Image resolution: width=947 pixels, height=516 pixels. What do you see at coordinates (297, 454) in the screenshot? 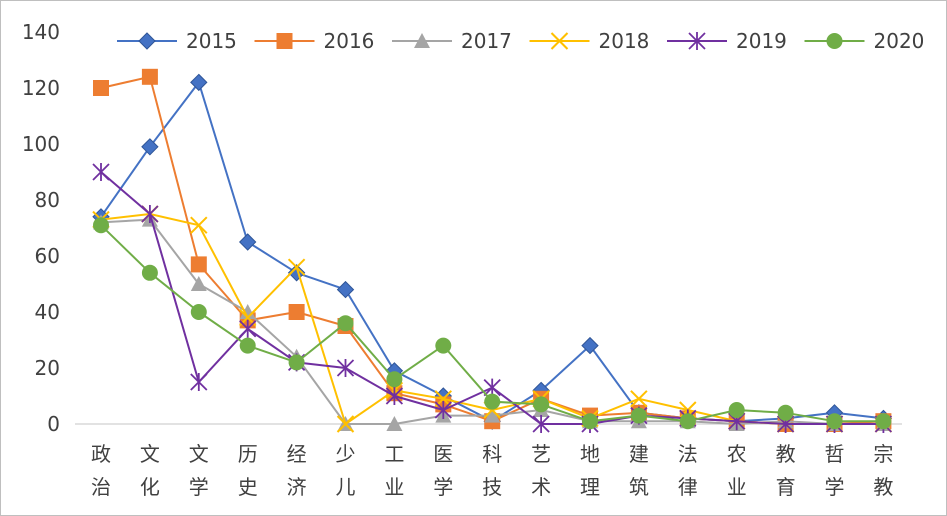
I see `x-tick-char: 经` at bounding box center [297, 454].